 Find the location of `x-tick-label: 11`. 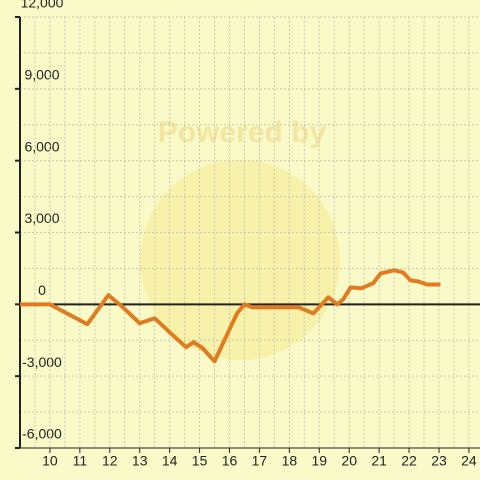

x-tick-label: 11 is located at coordinates (80, 461).